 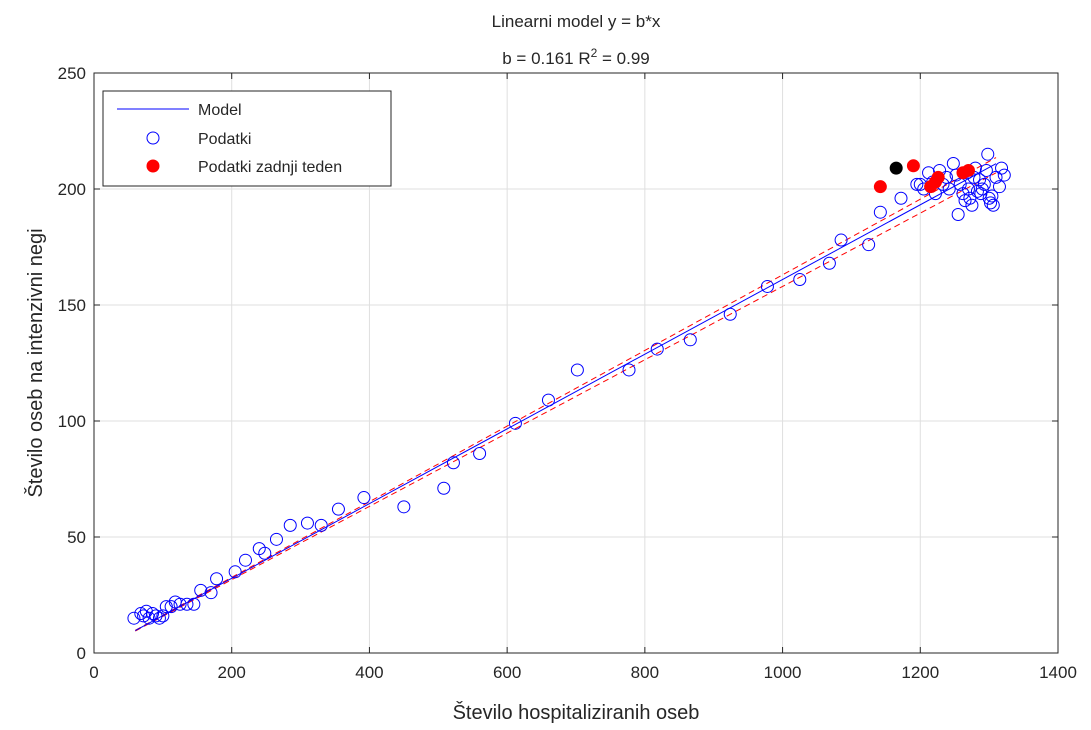 What do you see at coordinates (93, 672) in the screenshot?
I see `x-tick-label: 0` at bounding box center [93, 672].